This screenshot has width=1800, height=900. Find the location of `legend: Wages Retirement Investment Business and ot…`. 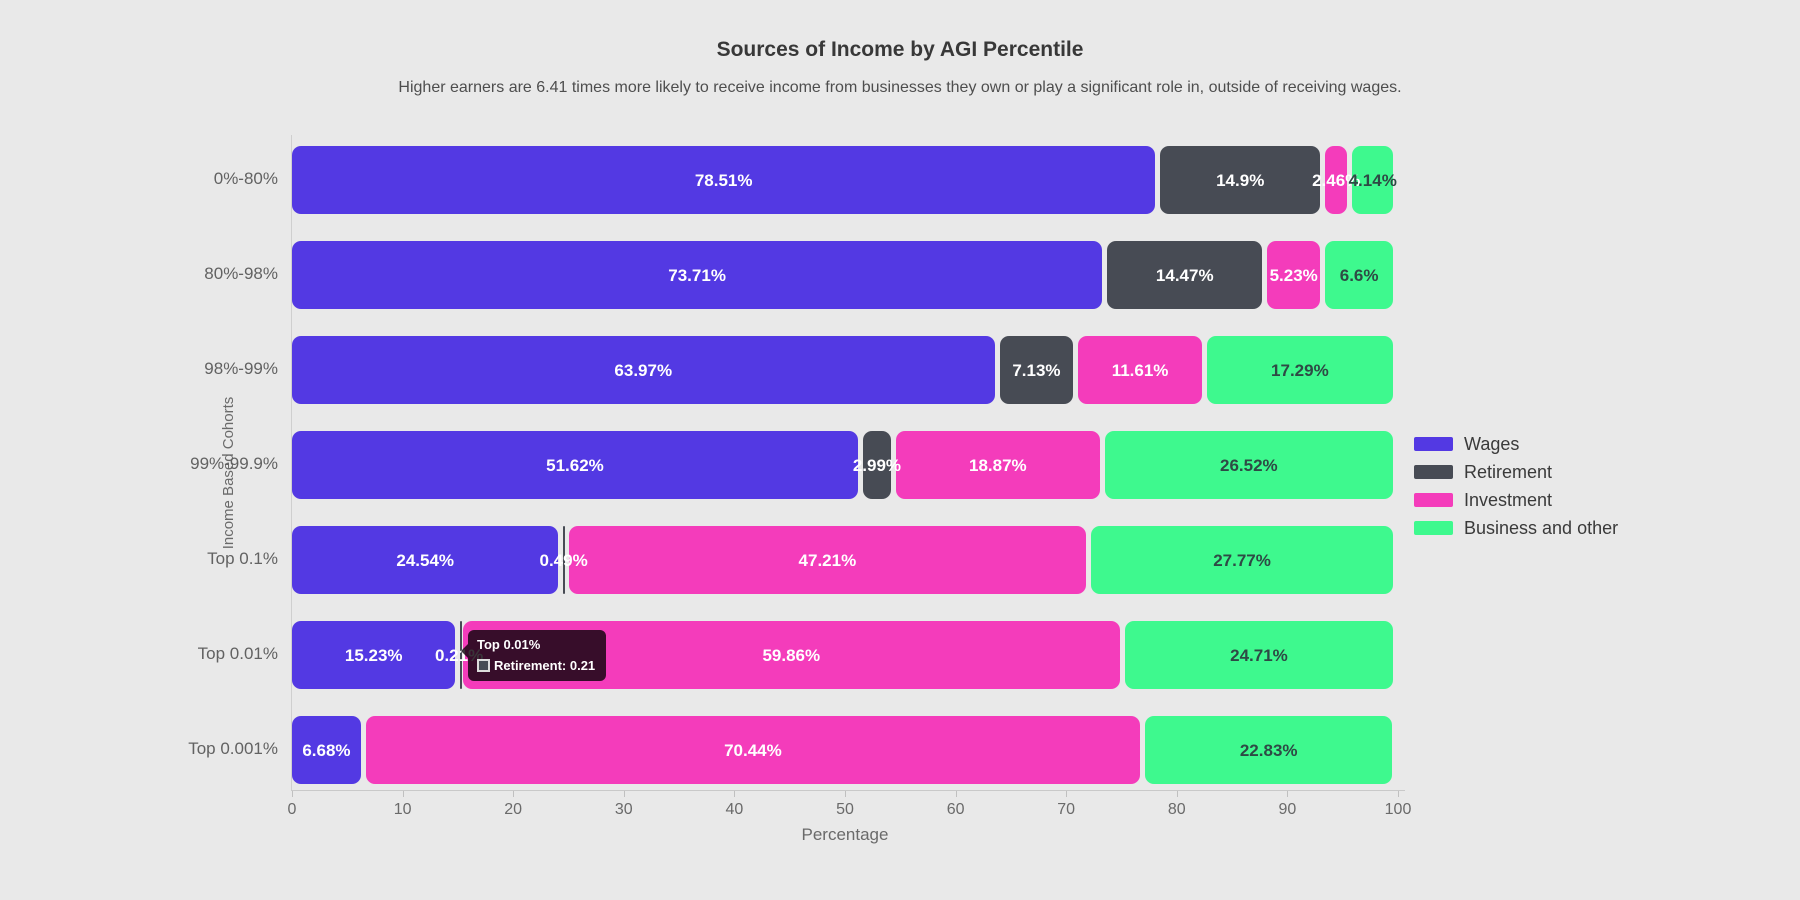

legend: Wages Retirement Investment Business and ot… is located at coordinates (1516, 486).